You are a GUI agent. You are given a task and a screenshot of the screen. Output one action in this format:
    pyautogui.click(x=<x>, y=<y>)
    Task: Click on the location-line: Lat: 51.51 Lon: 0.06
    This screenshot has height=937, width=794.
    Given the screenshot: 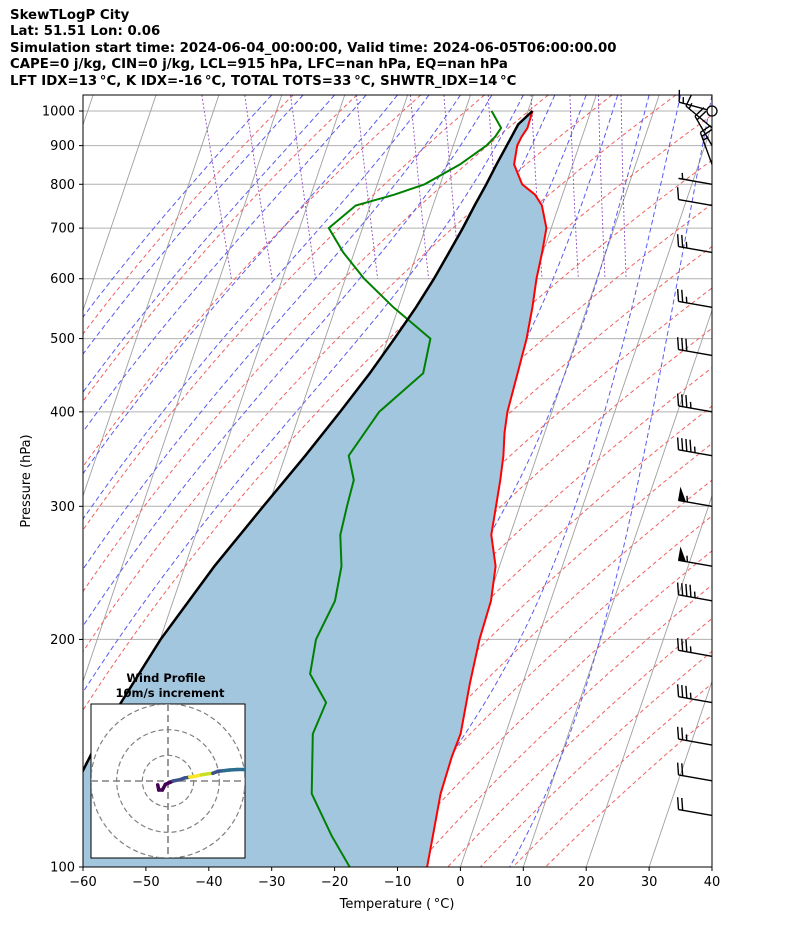 What is the action you would take?
    pyautogui.click(x=85, y=32)
    